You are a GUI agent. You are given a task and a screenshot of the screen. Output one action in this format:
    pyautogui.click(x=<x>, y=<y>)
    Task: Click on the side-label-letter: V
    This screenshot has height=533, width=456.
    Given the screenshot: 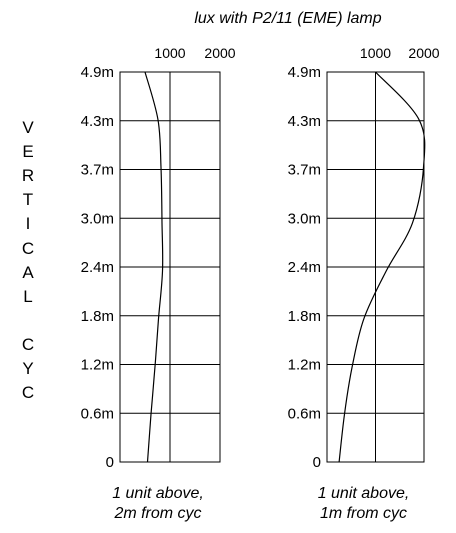 What is the action you would take?
    pyautogui.click(x=28, y=127)
    